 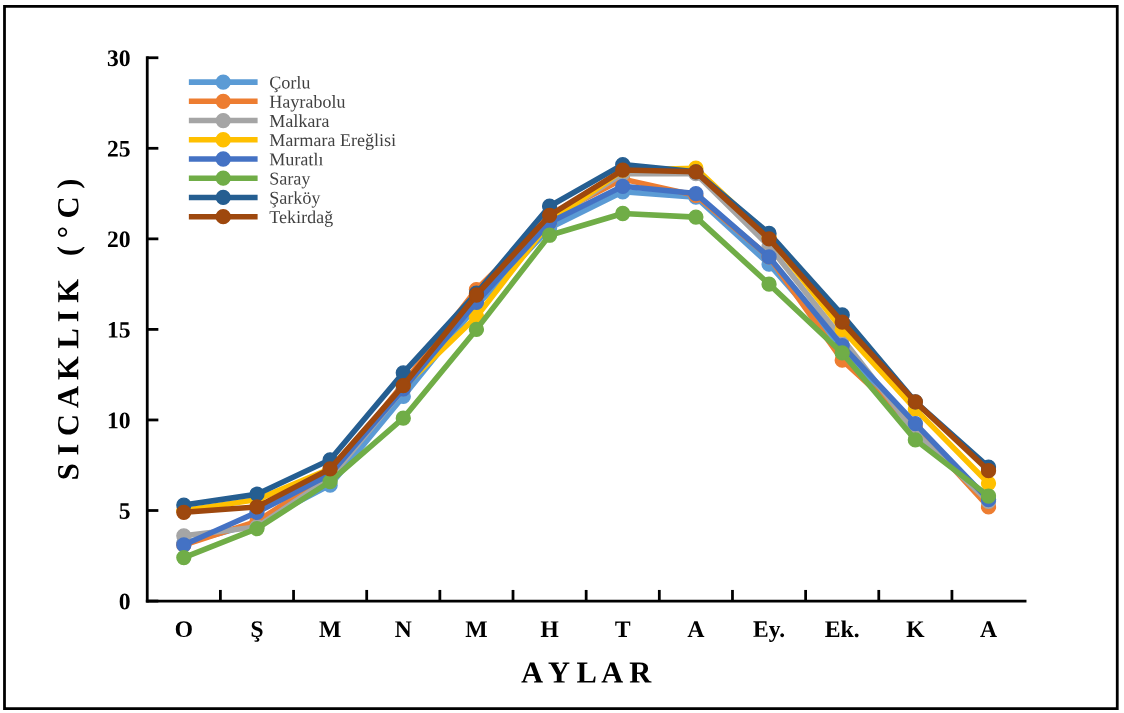 I want to click on x-tick-label: K, so click(x=915, y=629).